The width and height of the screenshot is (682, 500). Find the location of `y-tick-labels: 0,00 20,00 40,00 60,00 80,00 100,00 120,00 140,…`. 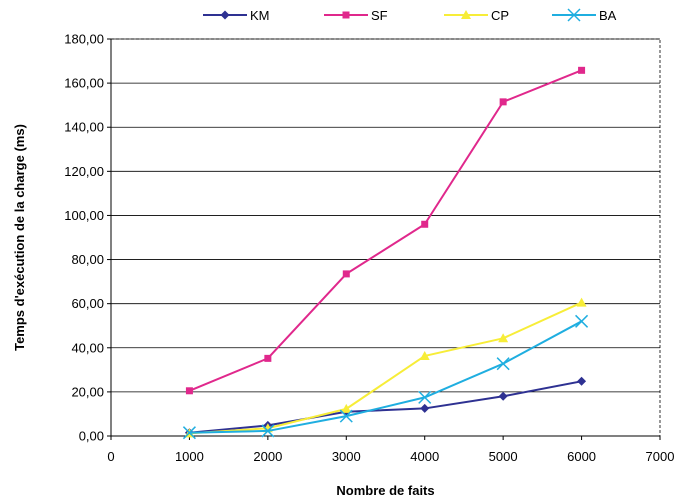

y-tick-labels: 0,00 20,00 40,00 60,00 80,00 100,00 120,00 140,… is located at coordinates (84, 238).